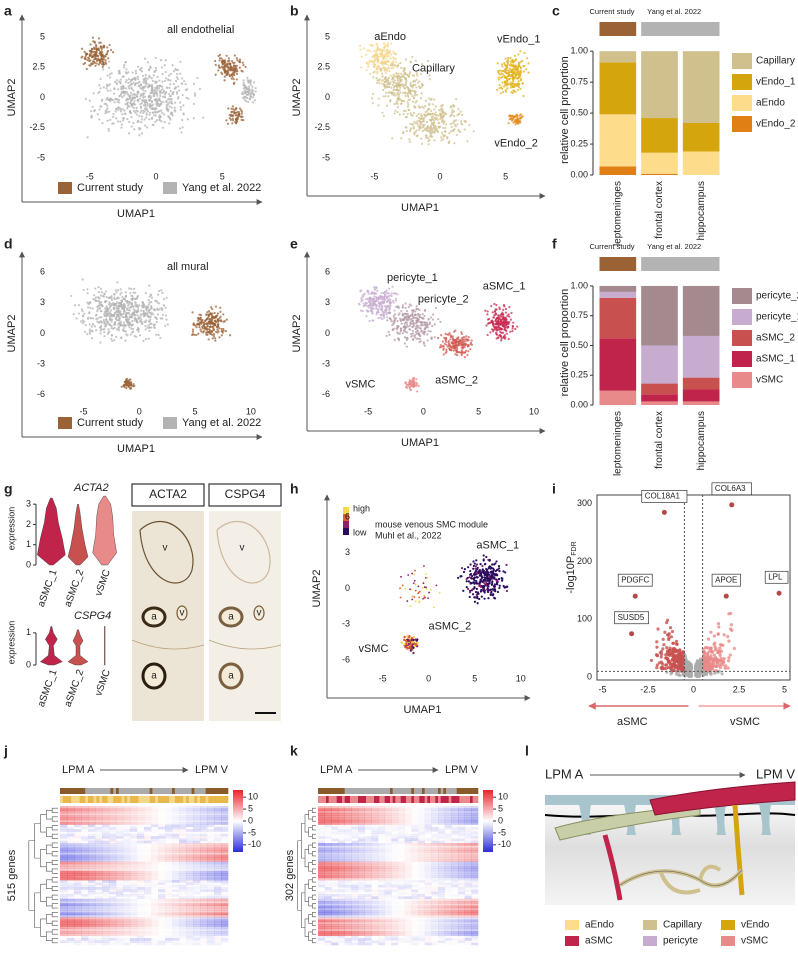 Image resolution: width=798 pixels, height=958 pixels. What do you see at coordinates (701, 440) in the screenshot?
I see `x-tick-label: hippocampus` at bounding box center [701, 440].